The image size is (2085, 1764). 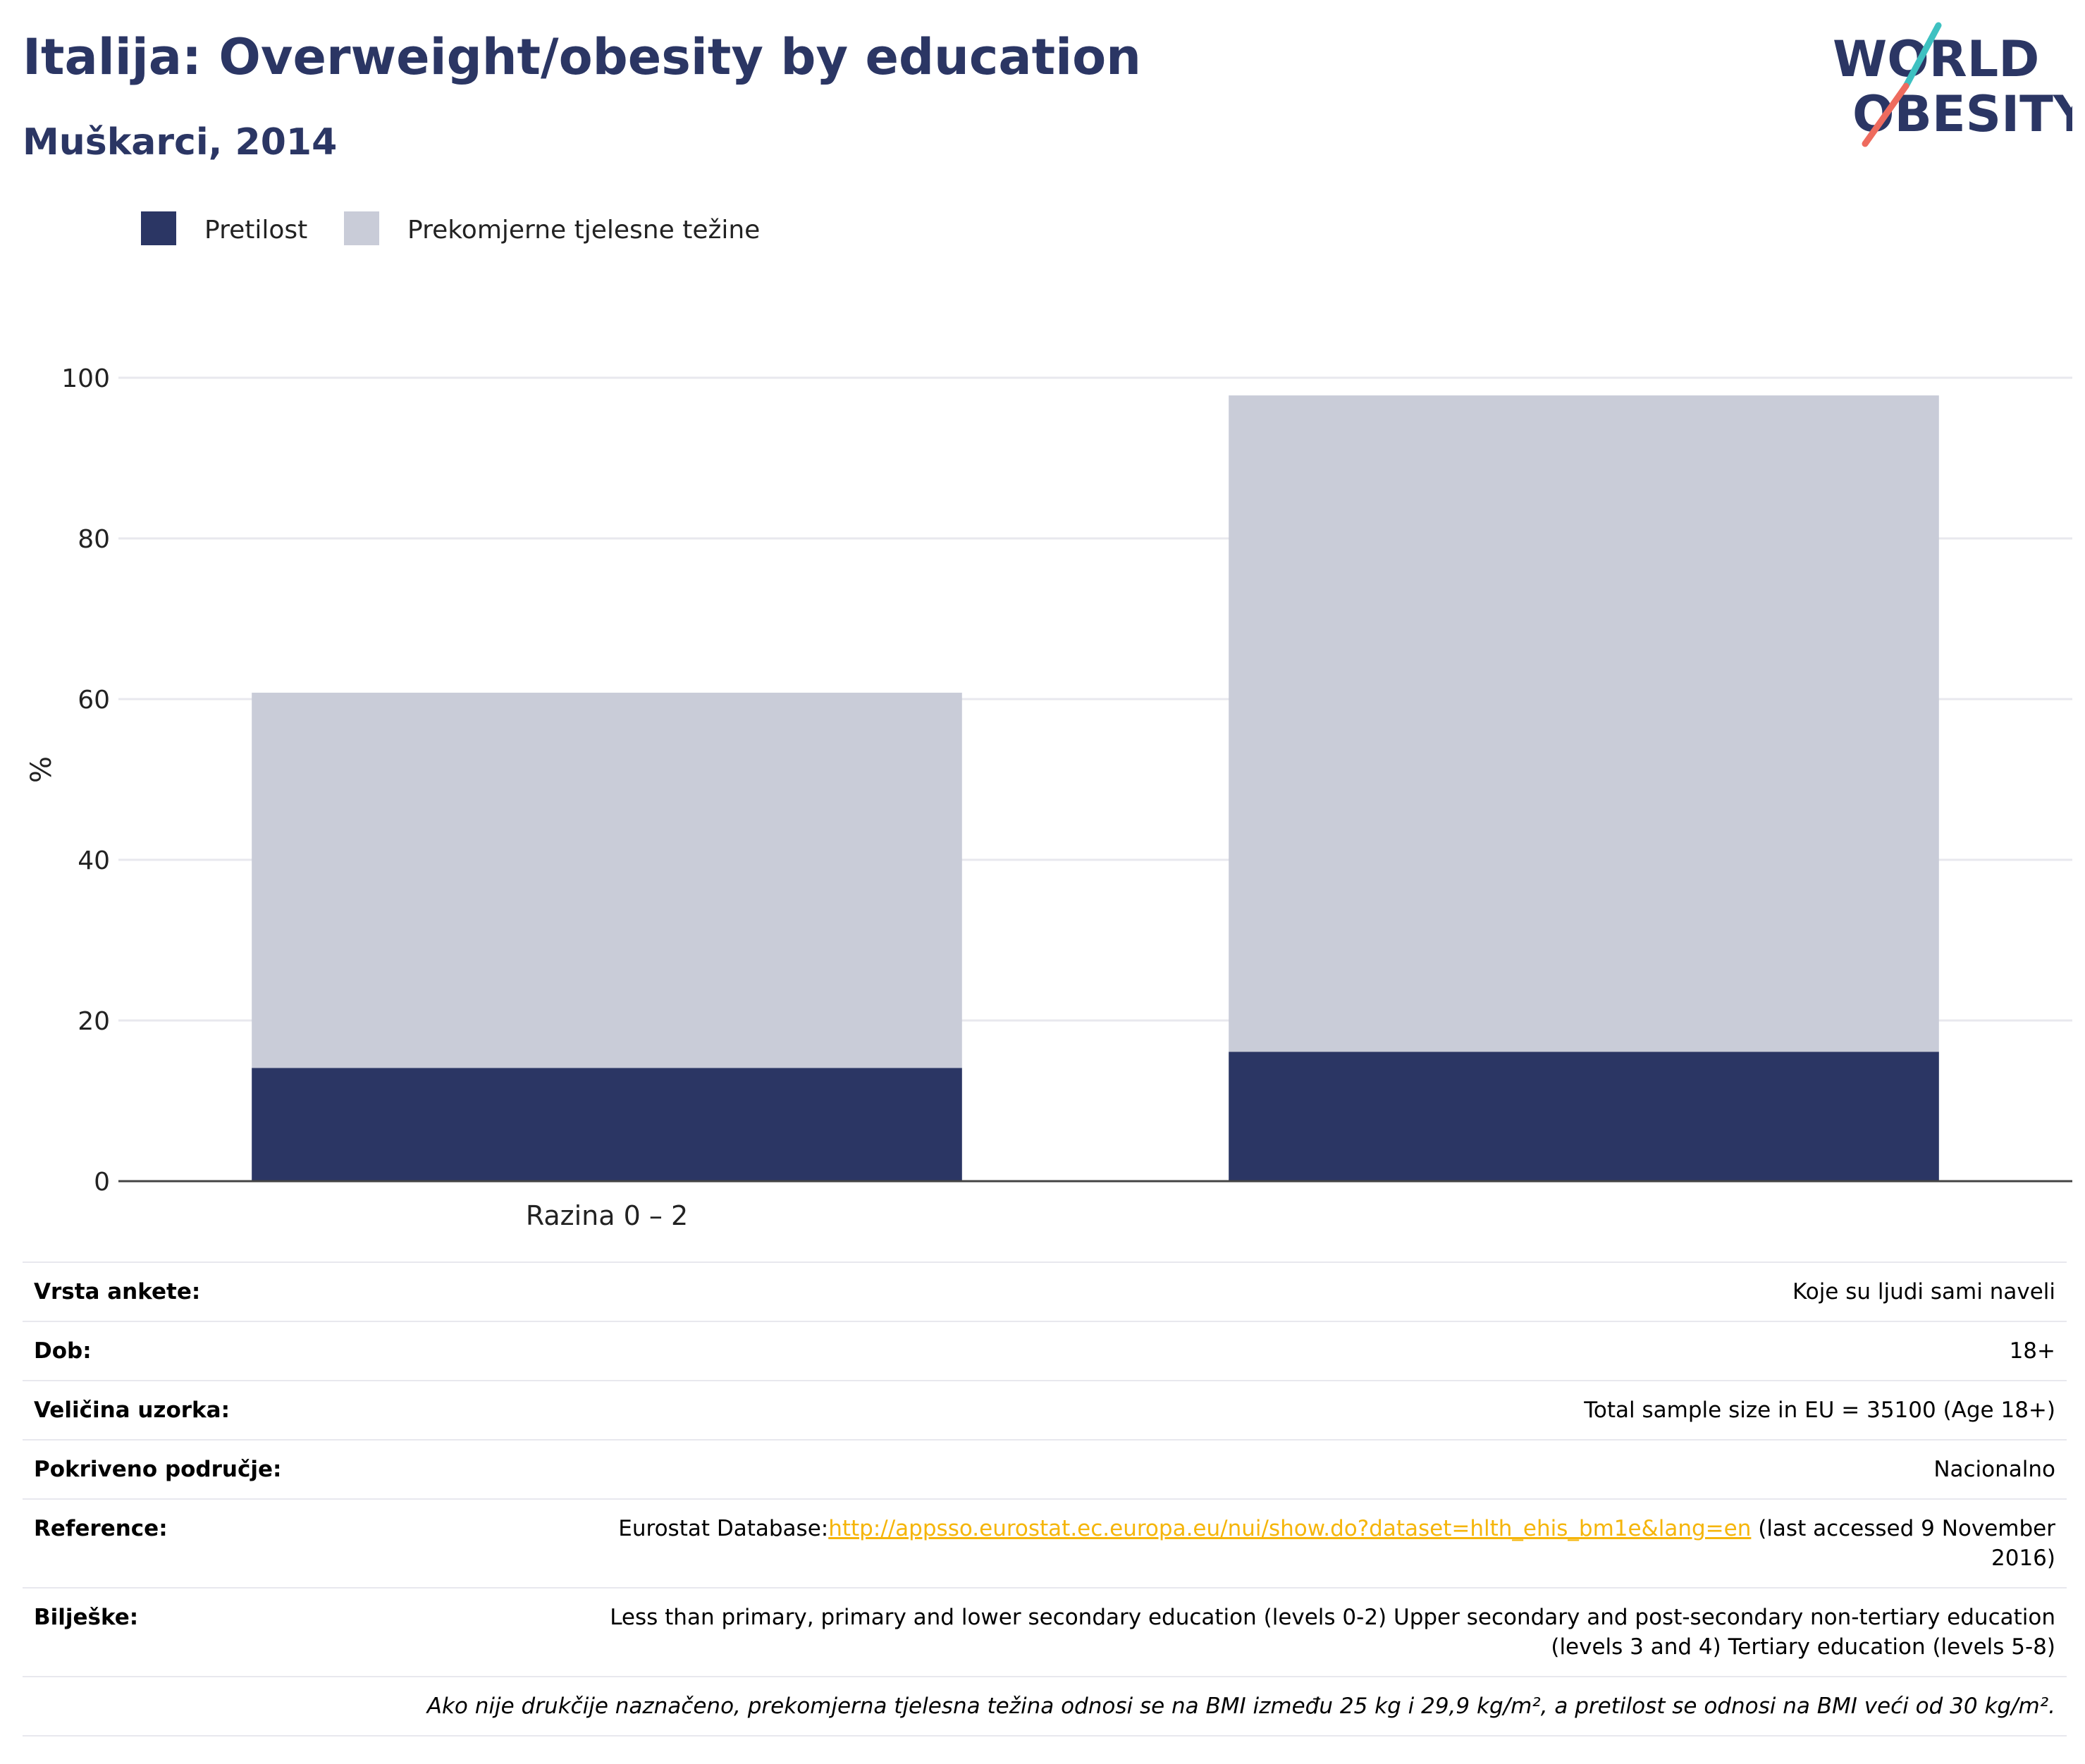 I want to click on legend-label-obesity: Pretilost, so click(x=255, y=230).